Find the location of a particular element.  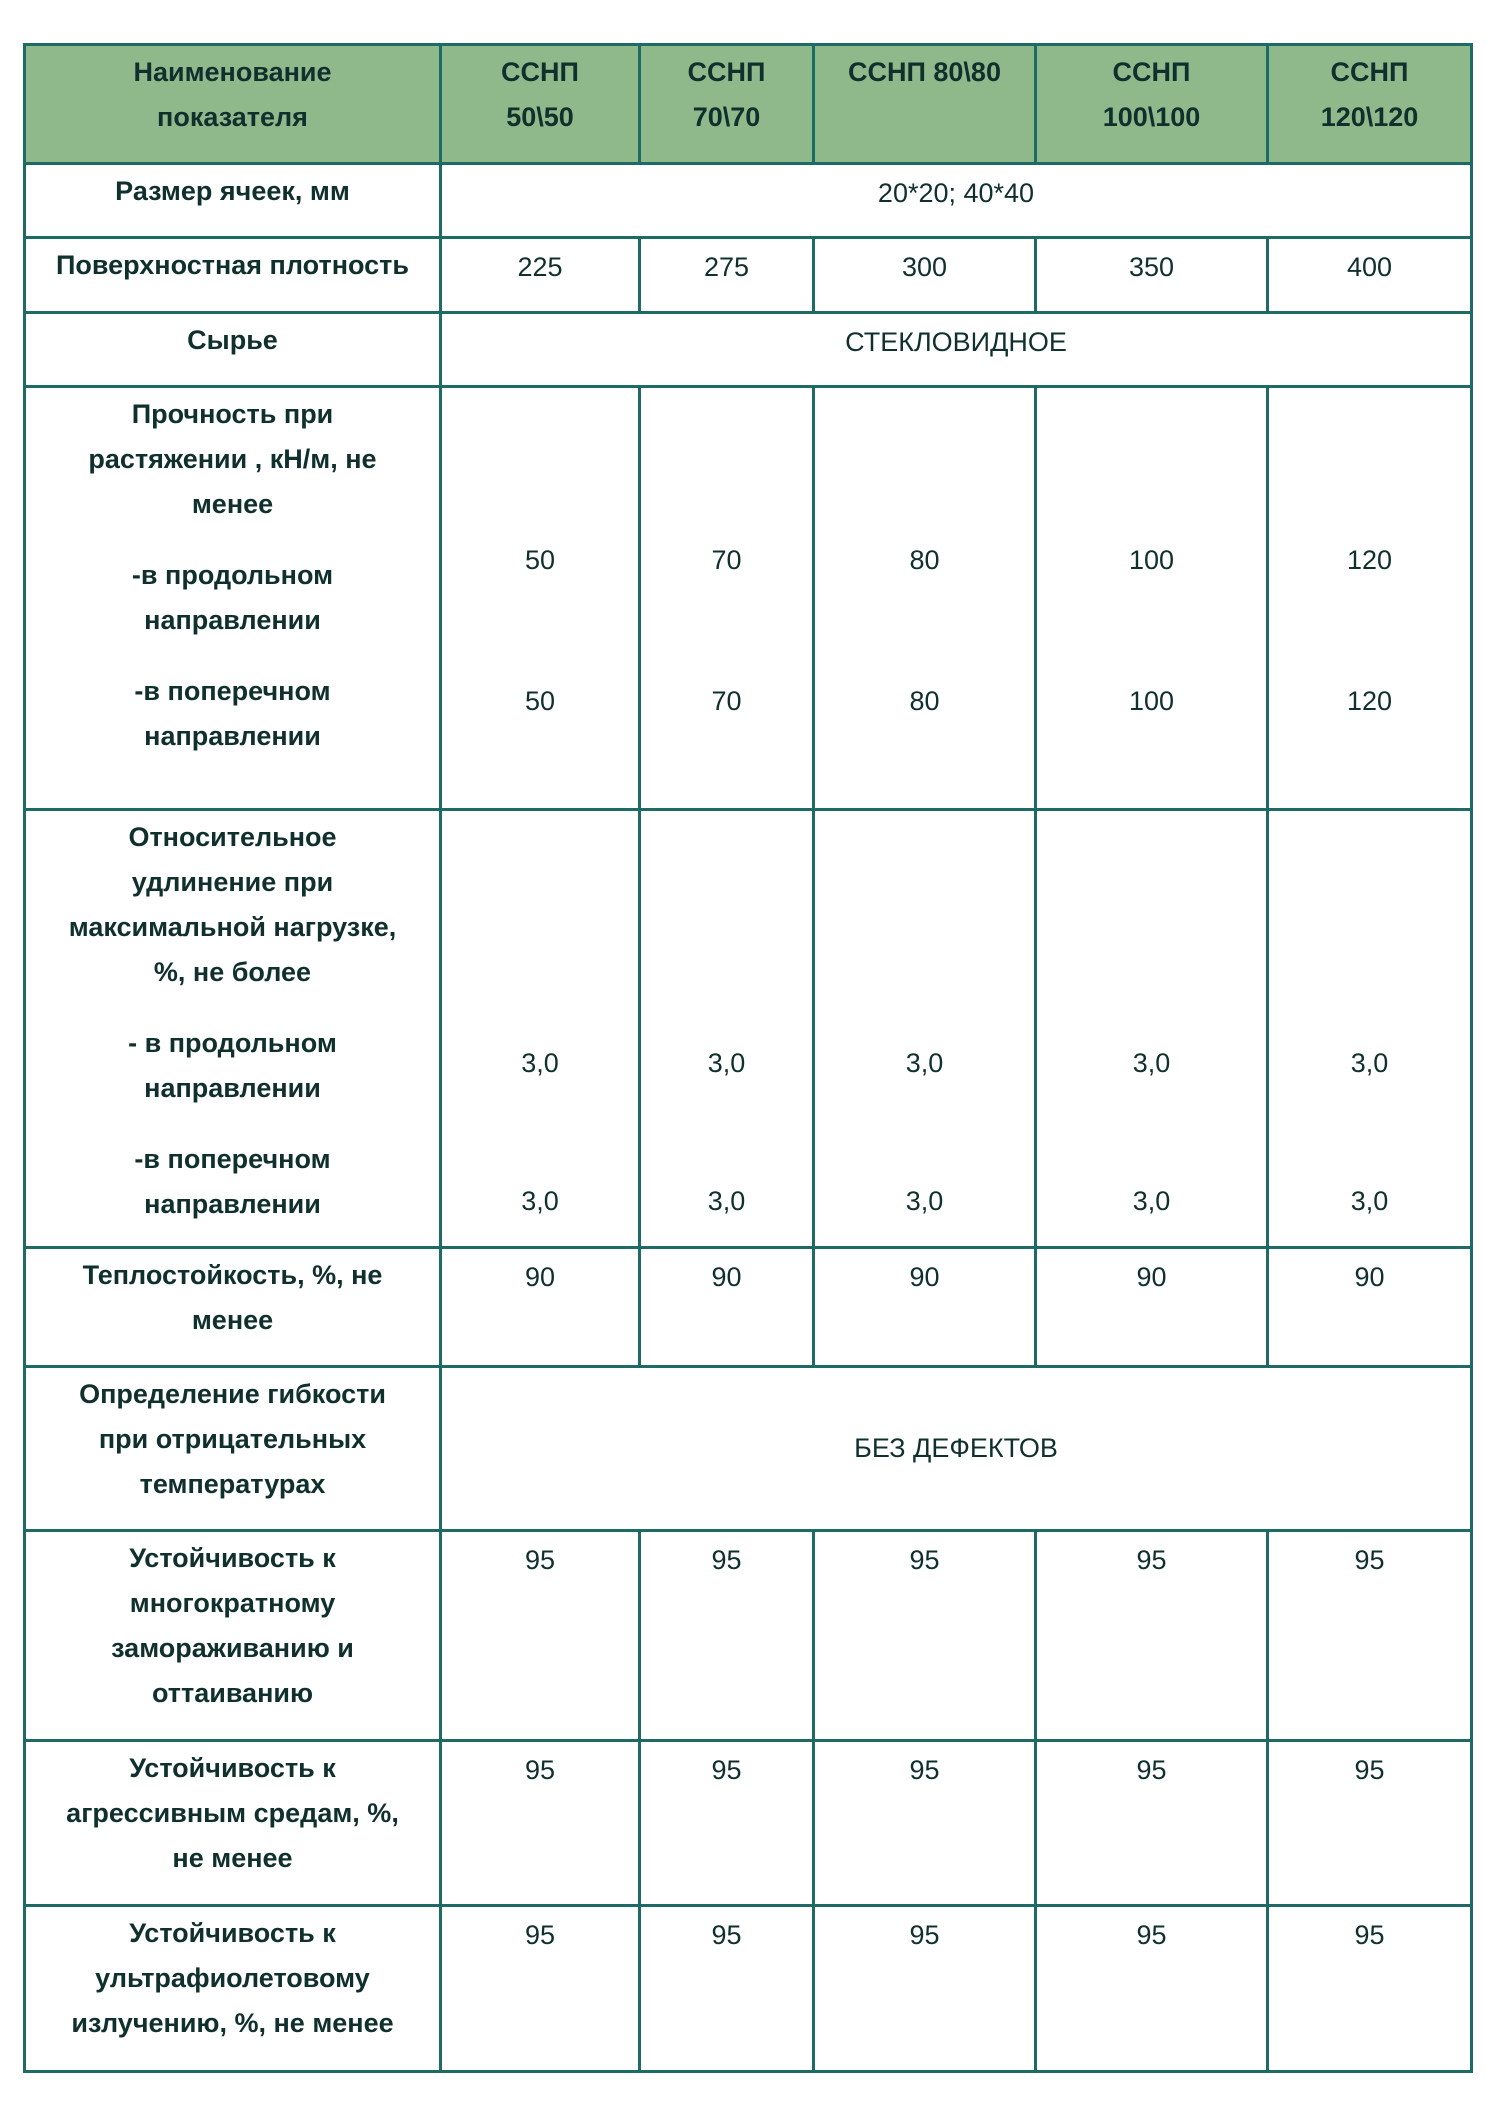

row-label: Поверхностная плотность is located at coordinates (232, 275).